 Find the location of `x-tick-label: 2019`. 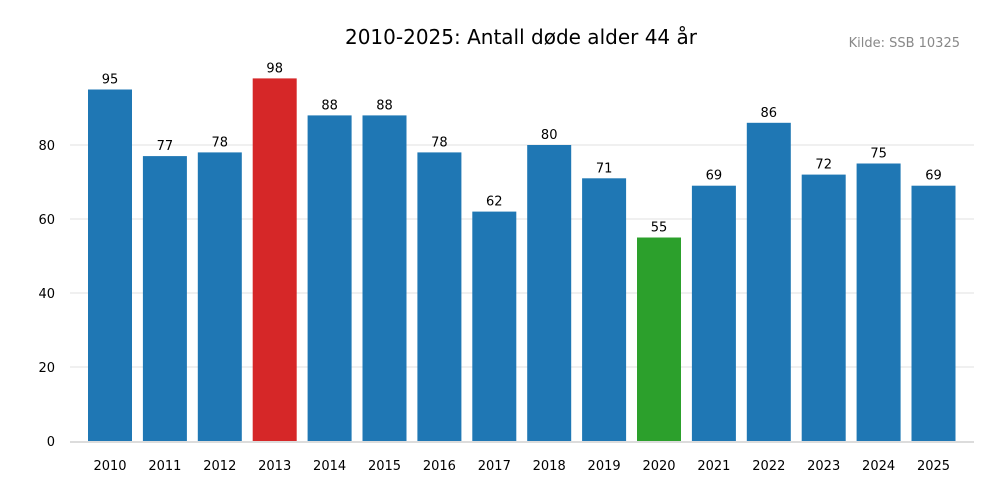

x-tick-label: 2019 is located at coordinates (604, 466).